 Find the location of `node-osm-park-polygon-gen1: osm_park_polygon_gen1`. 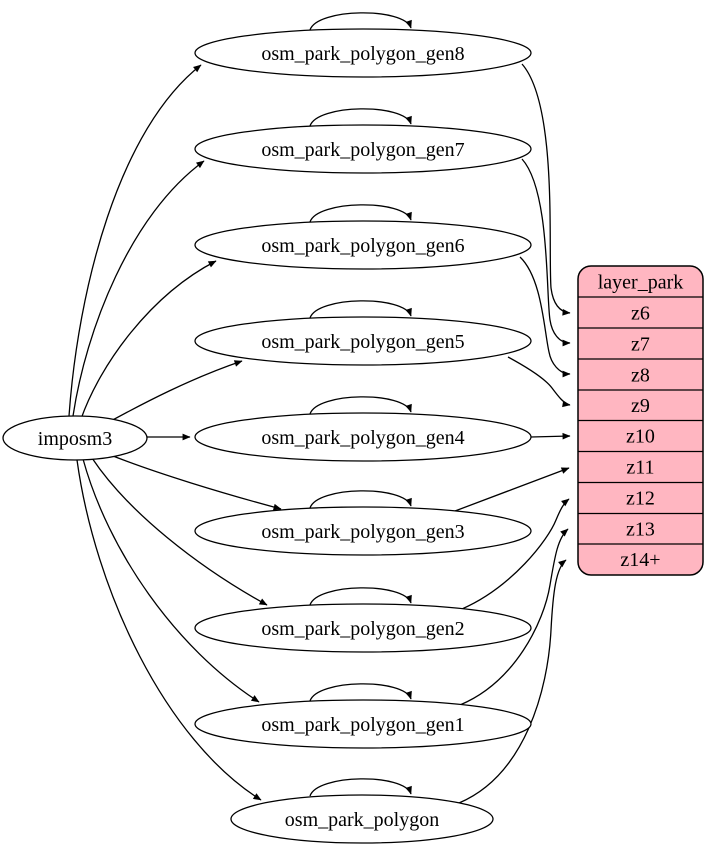

node-osm-park-polygon-gen1: osm_park_polygon_gen1 is located at coordinates (363, 724).